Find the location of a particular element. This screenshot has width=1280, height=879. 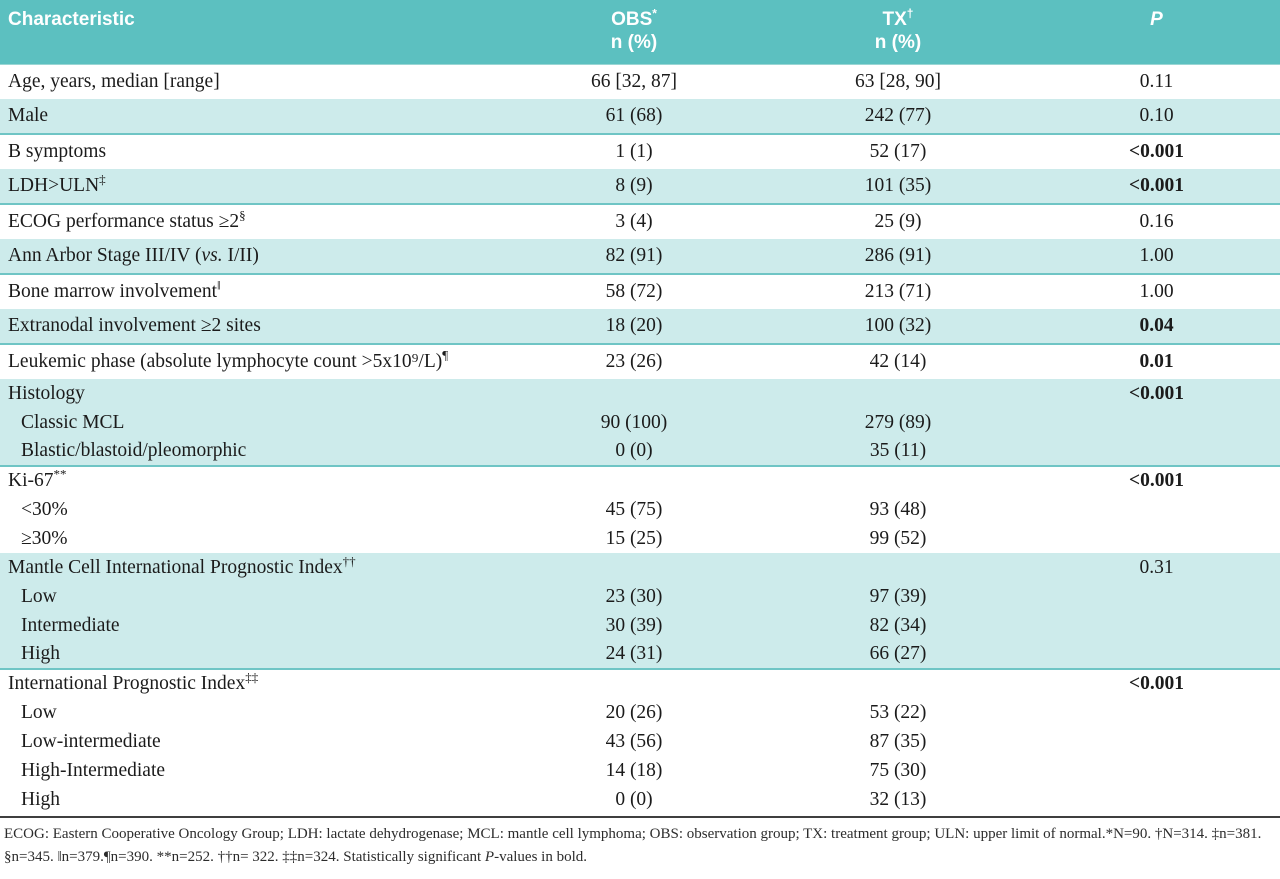

table-row: Male 61 (68) 242 (77) 0.10 is located at coordinates (640, 117).